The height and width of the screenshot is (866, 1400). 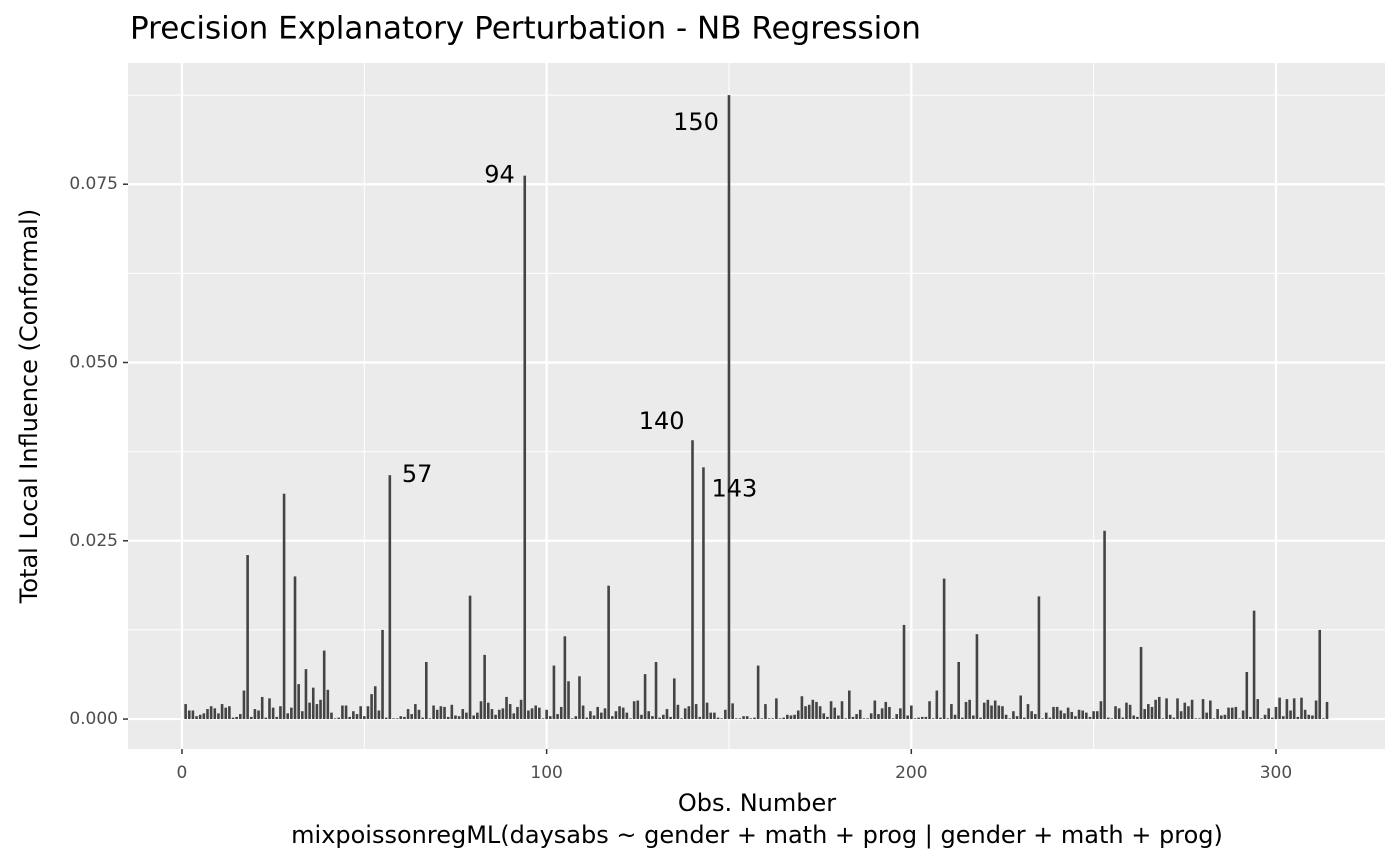 I want to click on point-labels: 57 94 140 143 150, so click(x=579, y=305).